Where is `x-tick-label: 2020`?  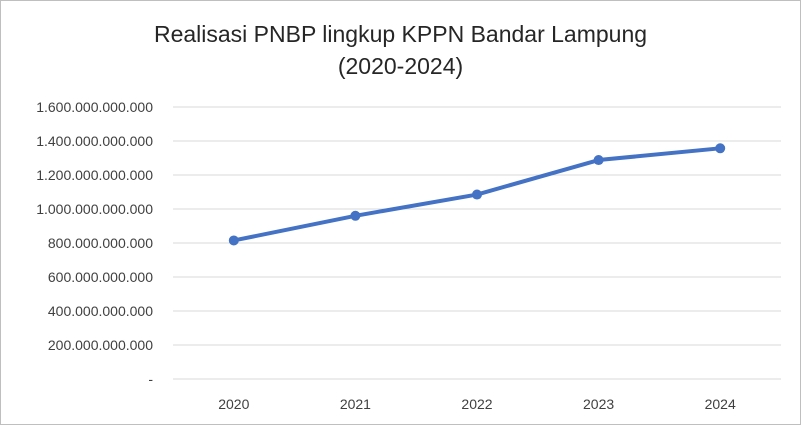
x-tick-label: 2020 is located at coordinates (233, 404).